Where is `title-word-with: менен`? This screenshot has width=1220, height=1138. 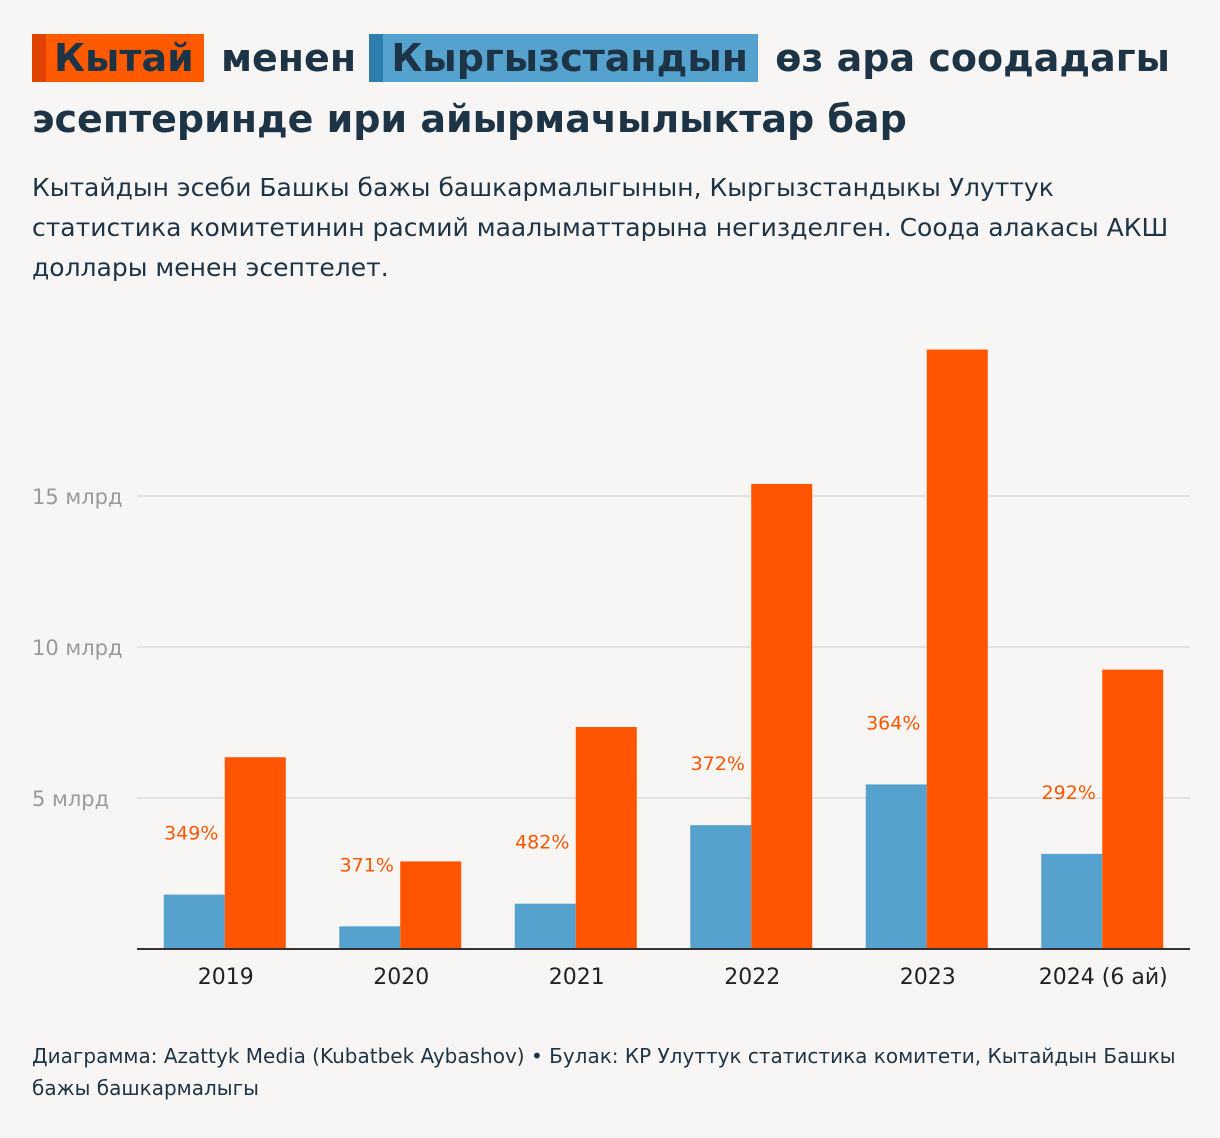
title-word-with: менен is located at coordinates (288, 58).